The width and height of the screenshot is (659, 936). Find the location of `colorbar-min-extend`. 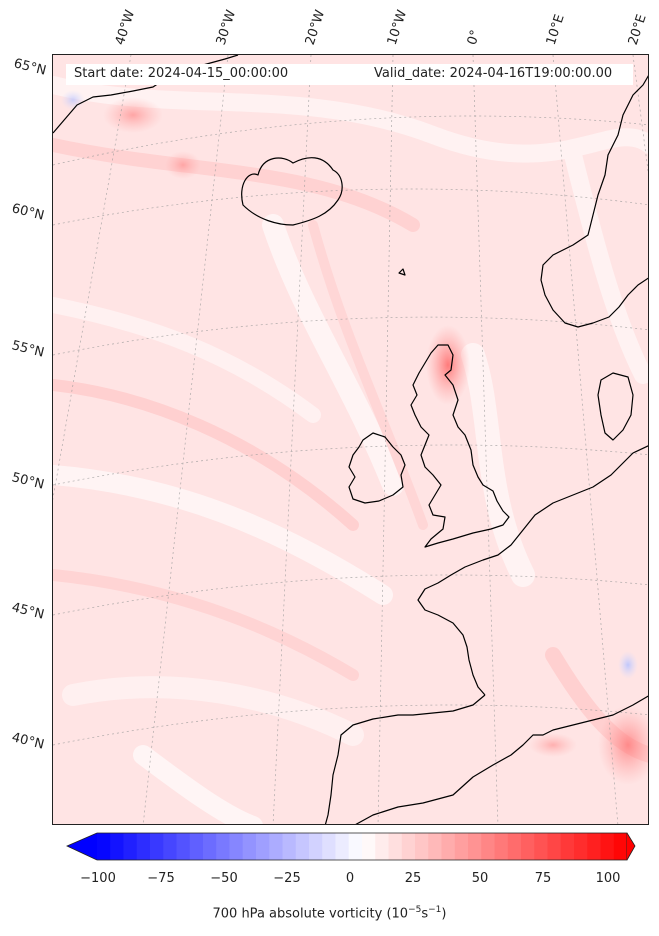

colorbar-min-extend is located at coordinates (82, 846).